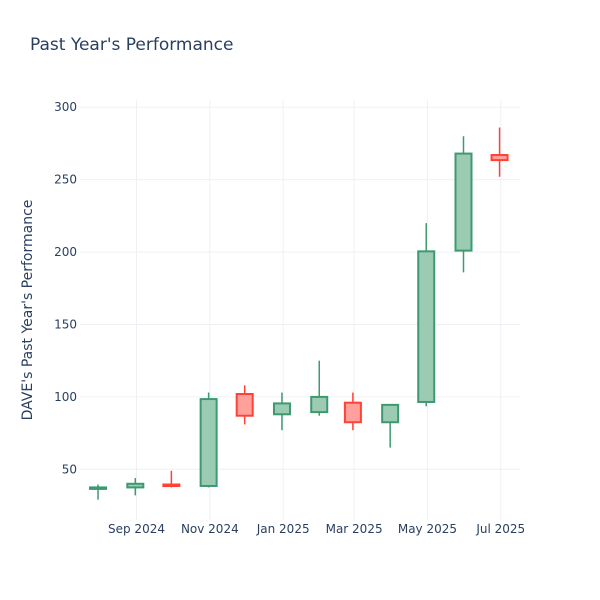  What do you see at coordinates (65, 252) in the screenshot?
I see `y-tick-label: 200` at bounding box center [65, 252].